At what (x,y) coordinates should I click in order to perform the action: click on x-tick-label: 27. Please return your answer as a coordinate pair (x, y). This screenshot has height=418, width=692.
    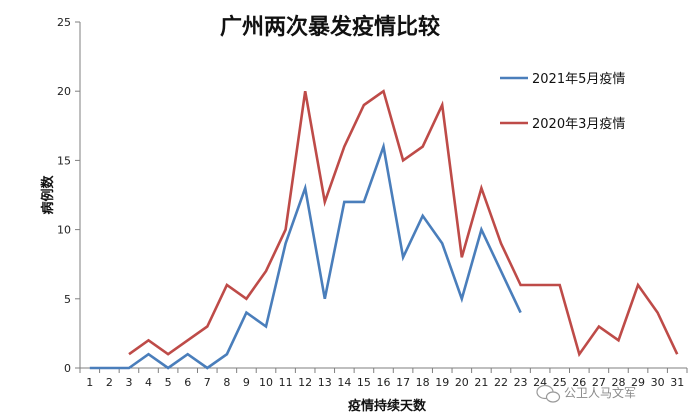
    Looking at the image, I should click on (599, 382).